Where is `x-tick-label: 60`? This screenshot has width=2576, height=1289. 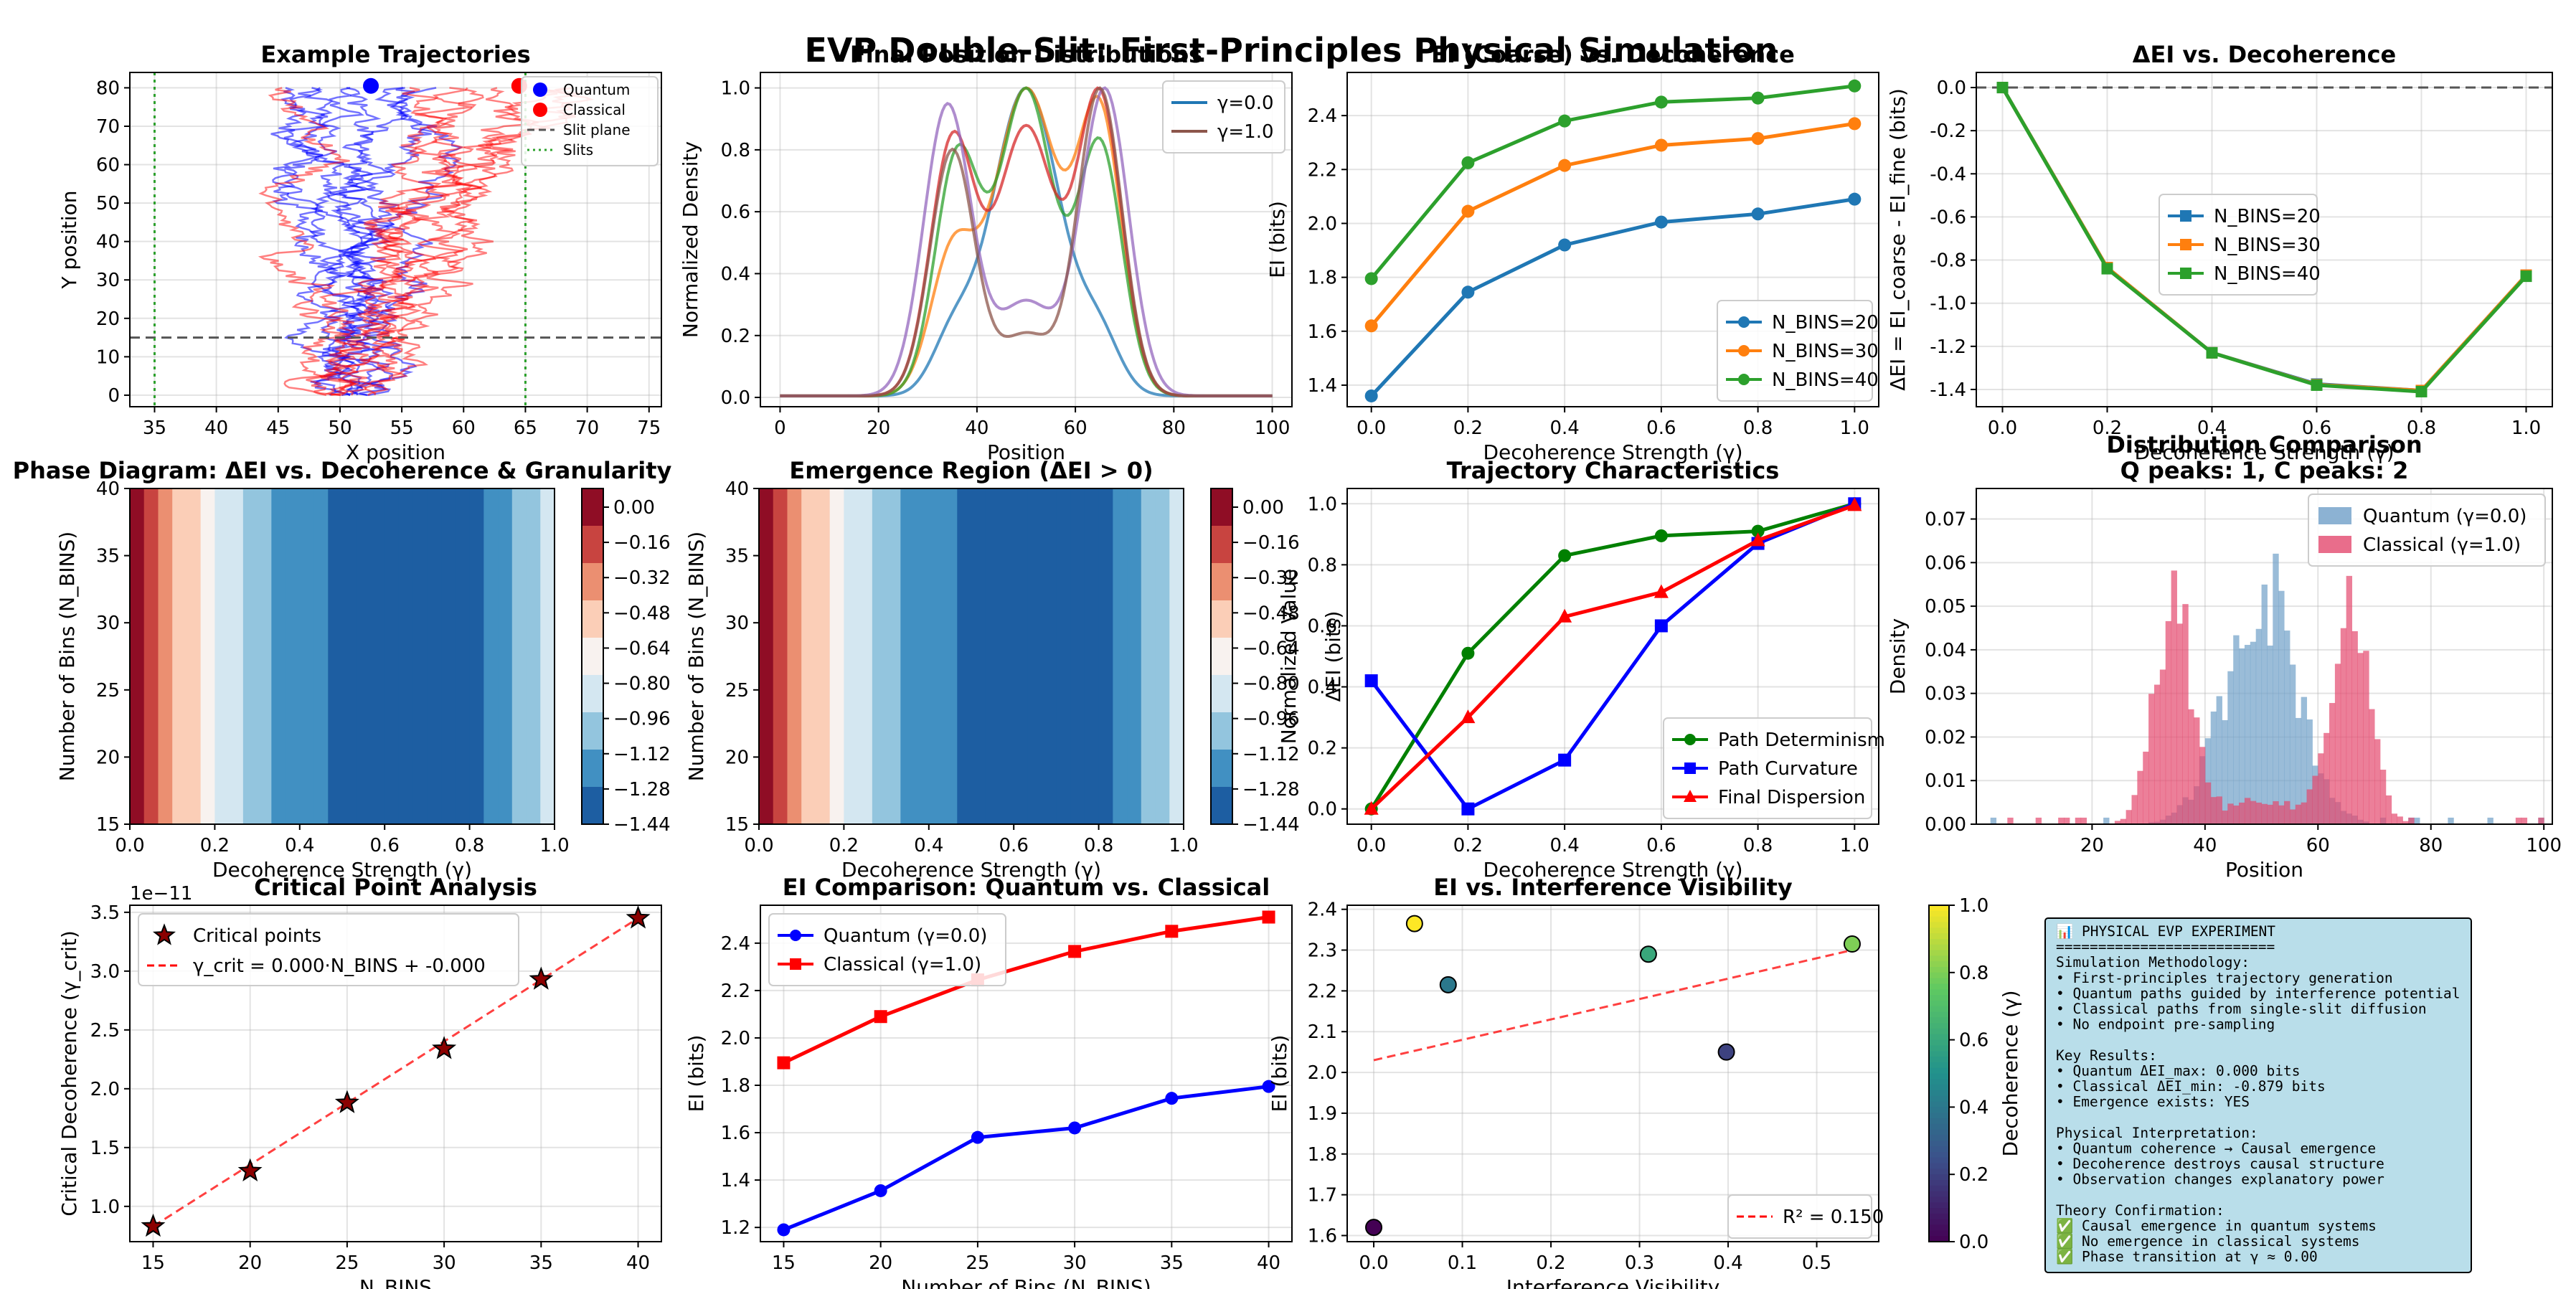 x-tick-label: 60 is located at coordinates (464, 428).